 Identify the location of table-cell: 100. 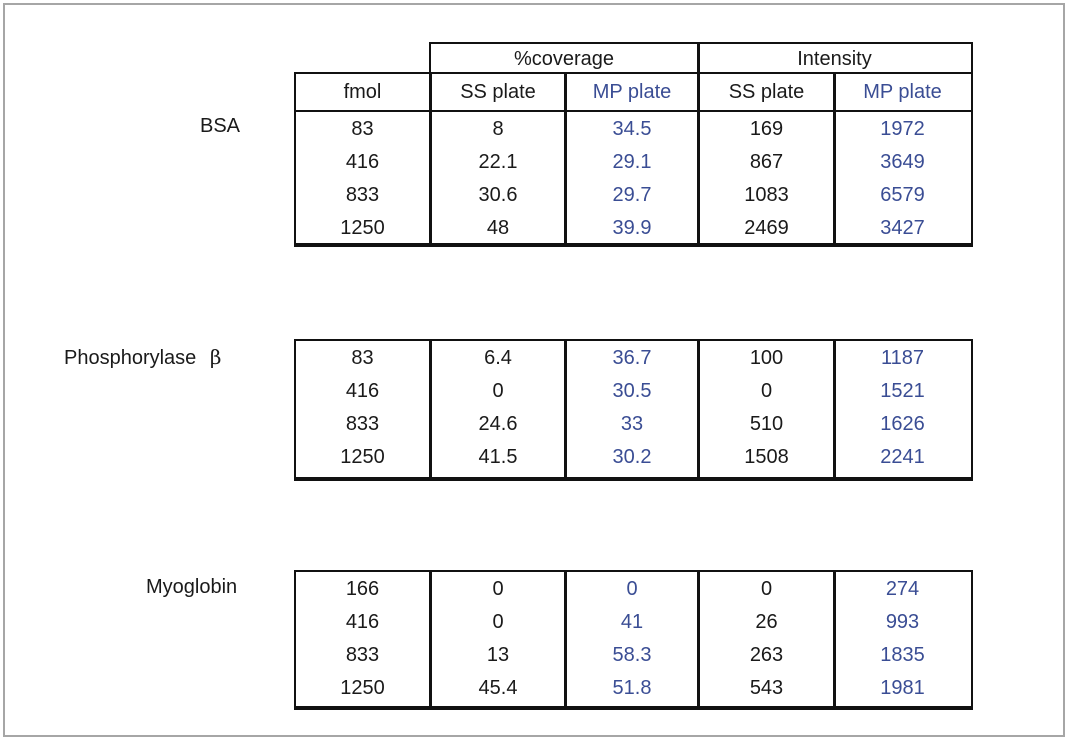
(766, 357).